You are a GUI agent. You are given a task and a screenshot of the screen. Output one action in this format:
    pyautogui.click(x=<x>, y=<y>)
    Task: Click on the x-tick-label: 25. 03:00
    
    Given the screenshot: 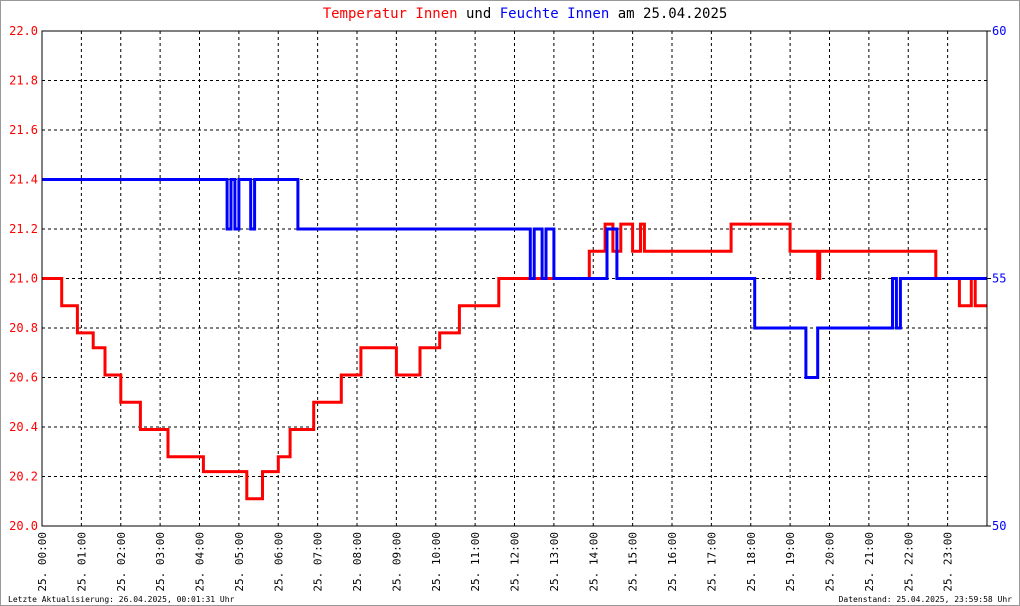 What is the action you would take?
    pyautogui.click(x=160, y=562)
    